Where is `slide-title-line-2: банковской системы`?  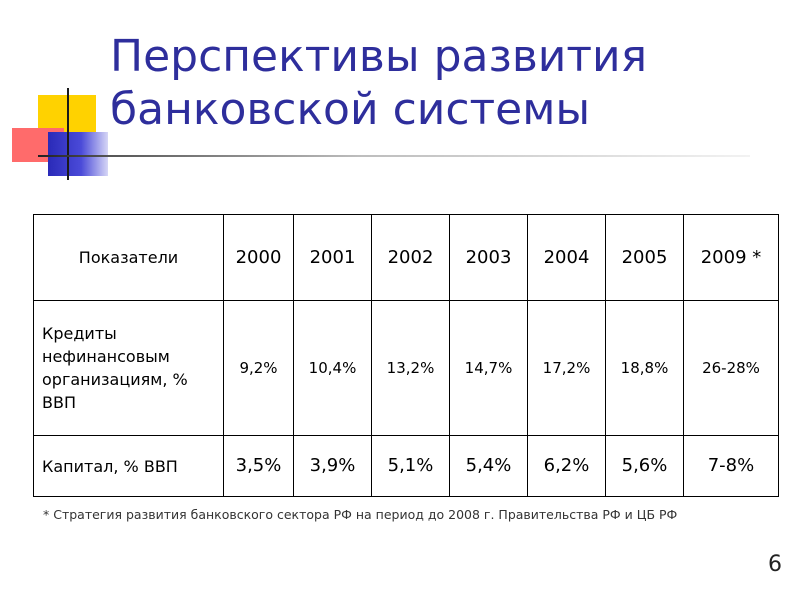 slide-title-line-2: банковской системы is located at coordinates (350, 109).